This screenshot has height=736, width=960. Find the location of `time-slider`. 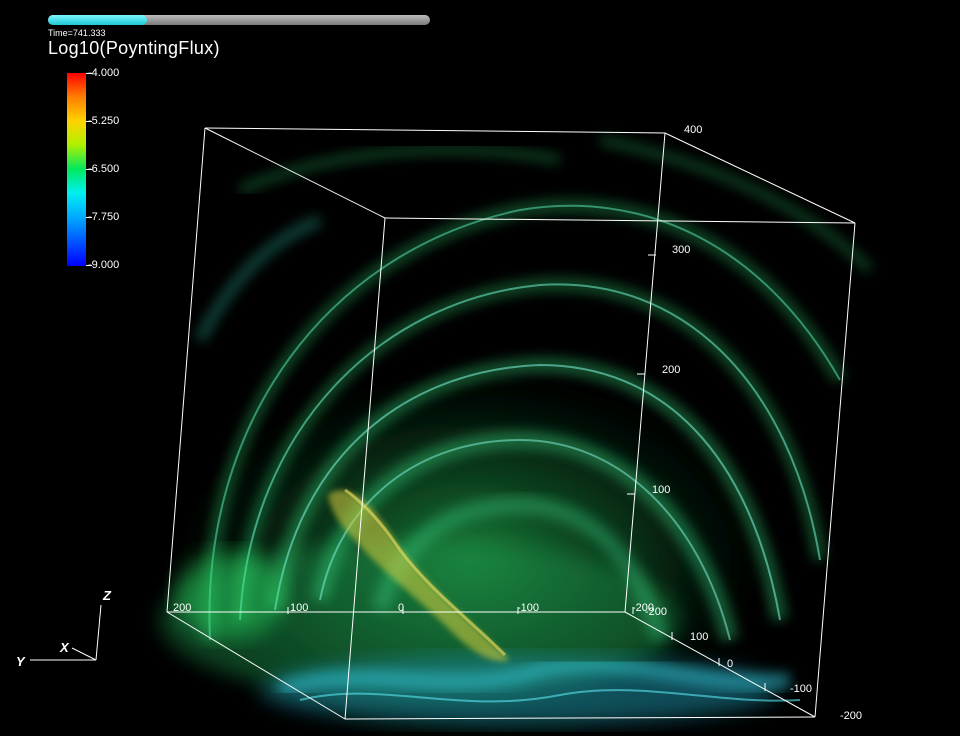

time-slider is located at coordinates (239, 20).